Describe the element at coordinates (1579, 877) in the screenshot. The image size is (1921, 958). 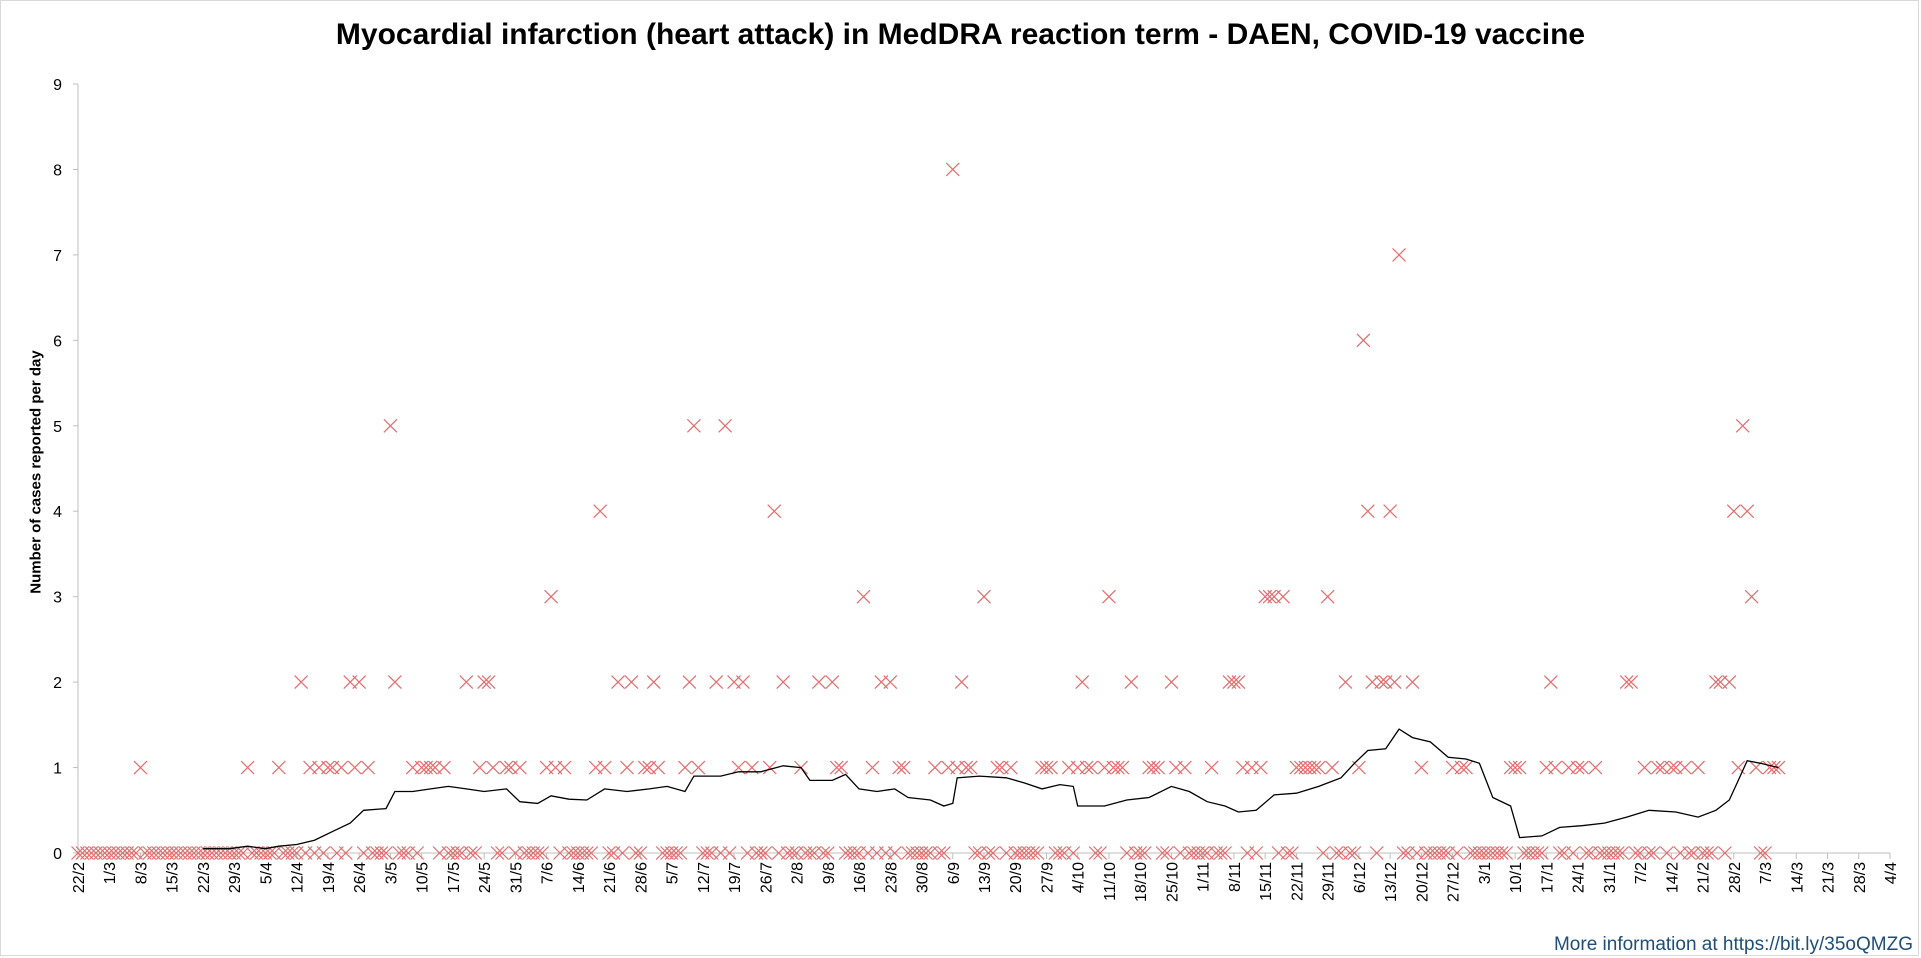
I see `x-tick-label: 24/1` at that location.